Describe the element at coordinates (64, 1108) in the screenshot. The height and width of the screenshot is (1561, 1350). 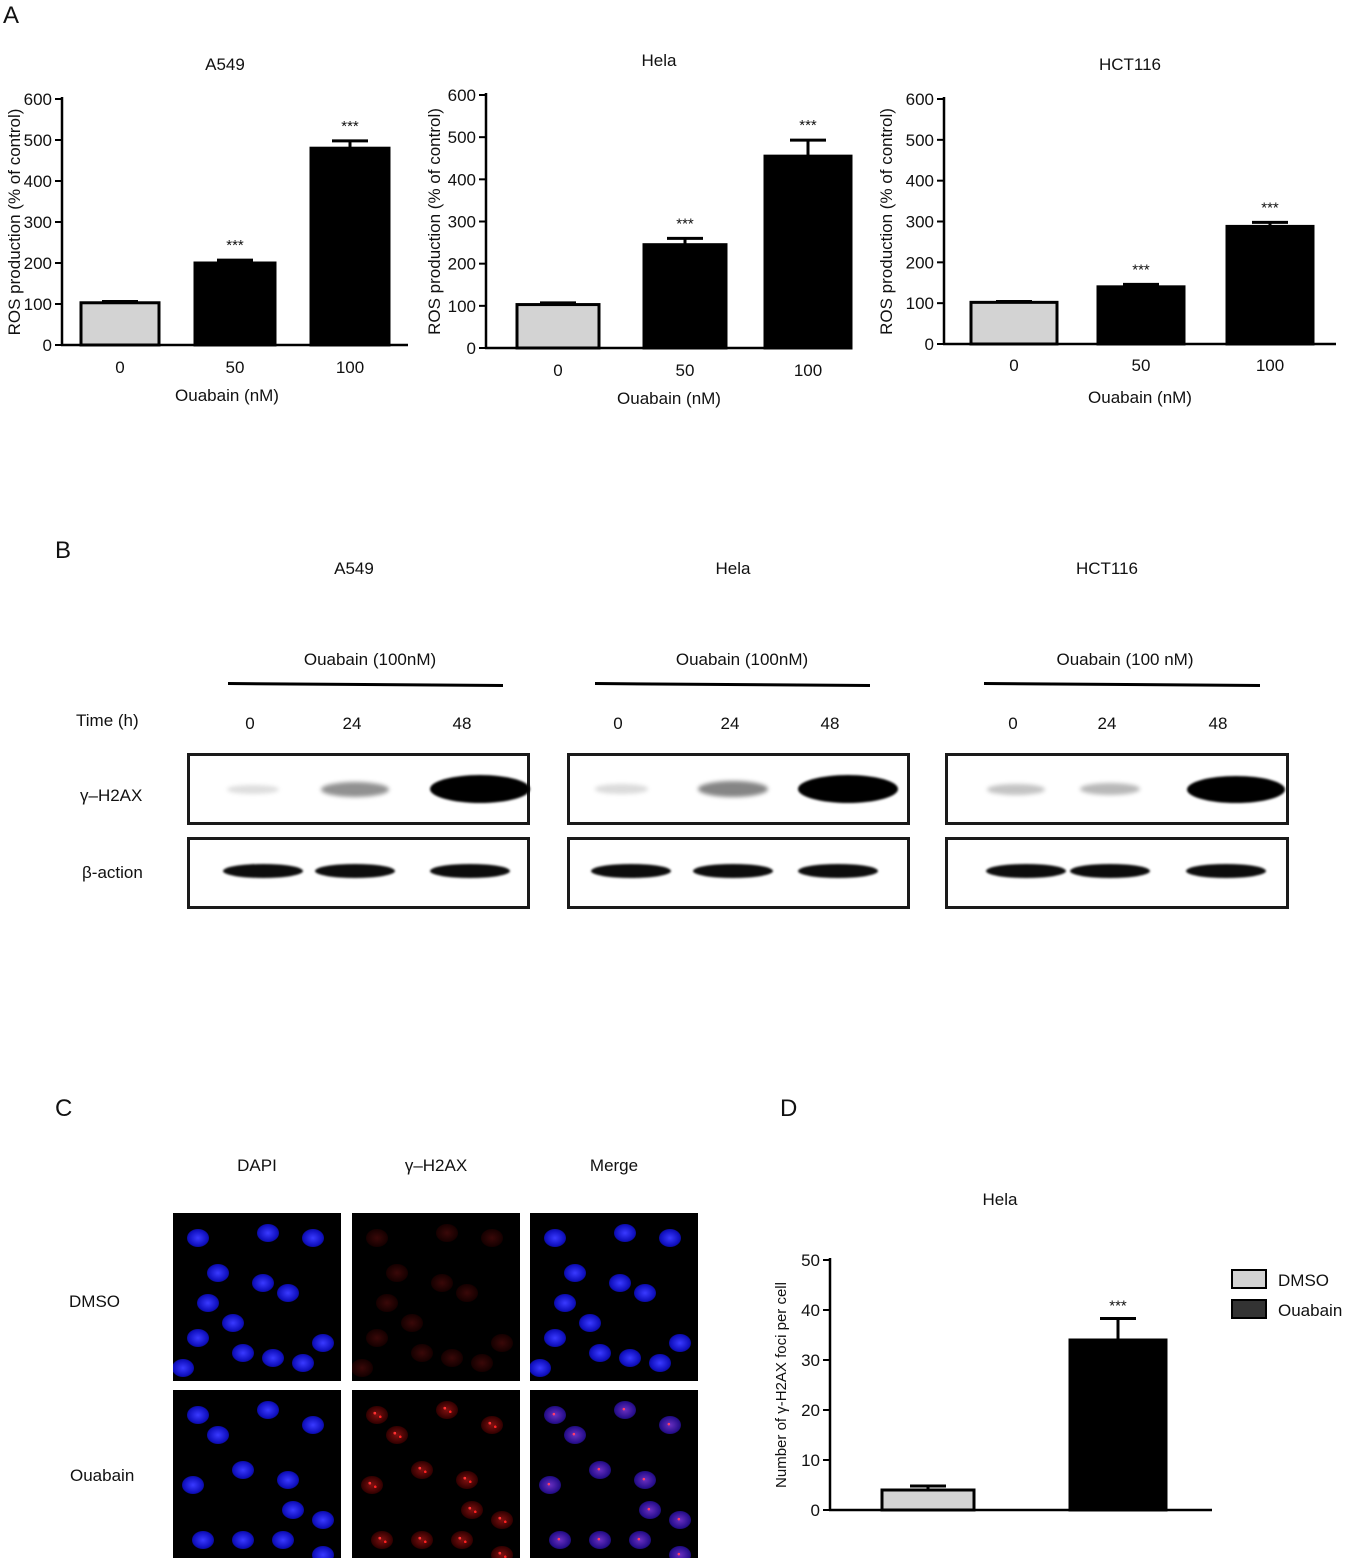
I see `panel-letter-c: C` at that location.